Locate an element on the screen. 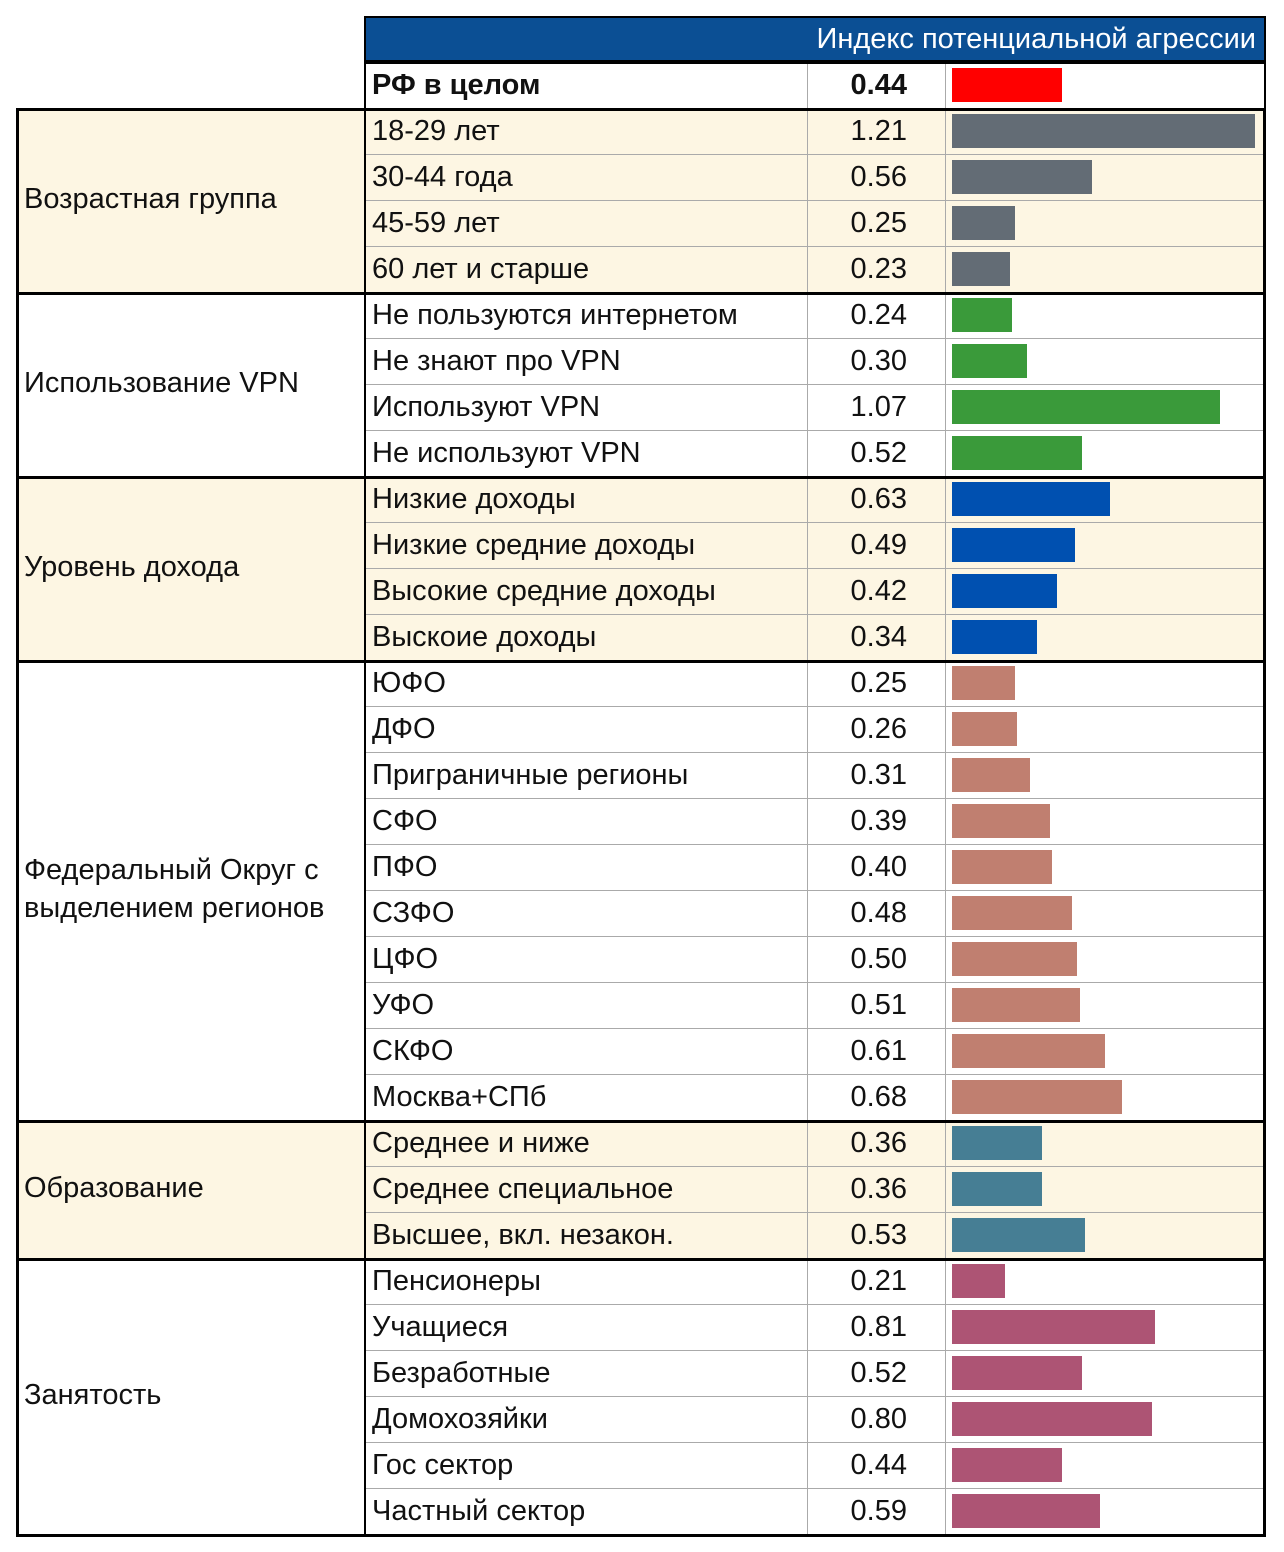 Image resolution: width=1284 pixels, height=1552 pixels. row-value: 0.51 is located at coordinates (878, 1004).